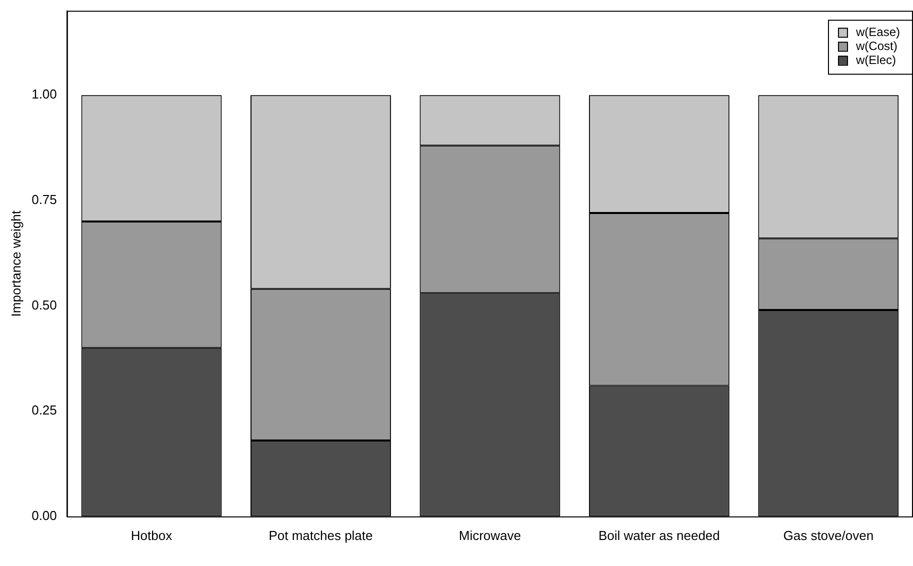 The image size is (913, 566). I want to click on x-tick-label: Microwave, so click(490, 535).